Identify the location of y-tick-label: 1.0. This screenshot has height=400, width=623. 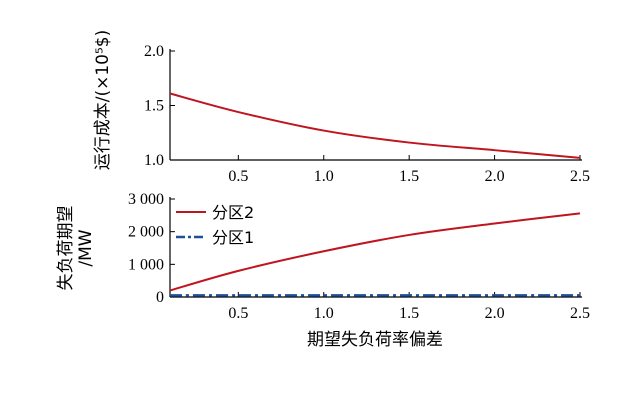
(154, 160).